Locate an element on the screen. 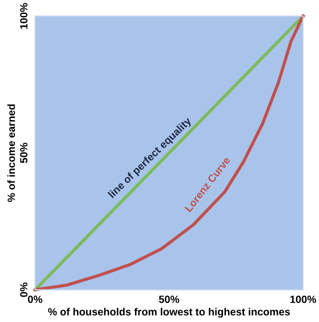  y-axis-title: % of income earned is located at coordinates (11, 153).